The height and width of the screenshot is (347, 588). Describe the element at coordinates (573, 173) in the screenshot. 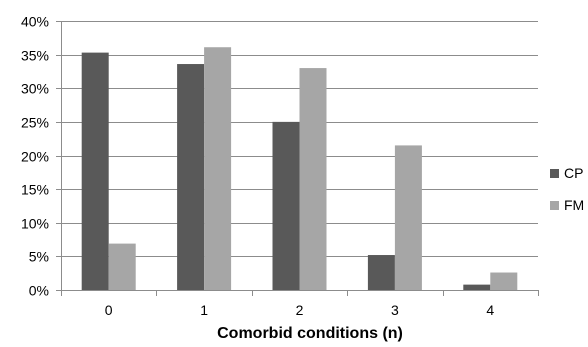

I see `legend-label-cp: CP` at that location.